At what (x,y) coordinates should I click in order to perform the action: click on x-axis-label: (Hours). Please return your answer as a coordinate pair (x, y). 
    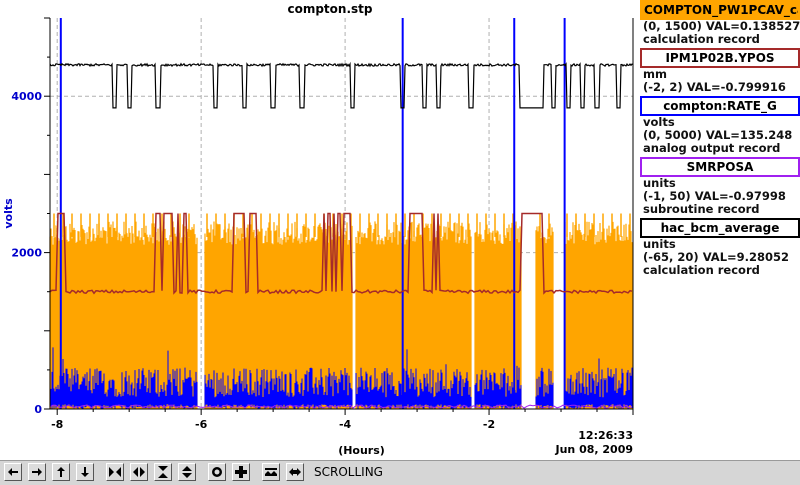
    Looking at the image, I should click on (361, 450).